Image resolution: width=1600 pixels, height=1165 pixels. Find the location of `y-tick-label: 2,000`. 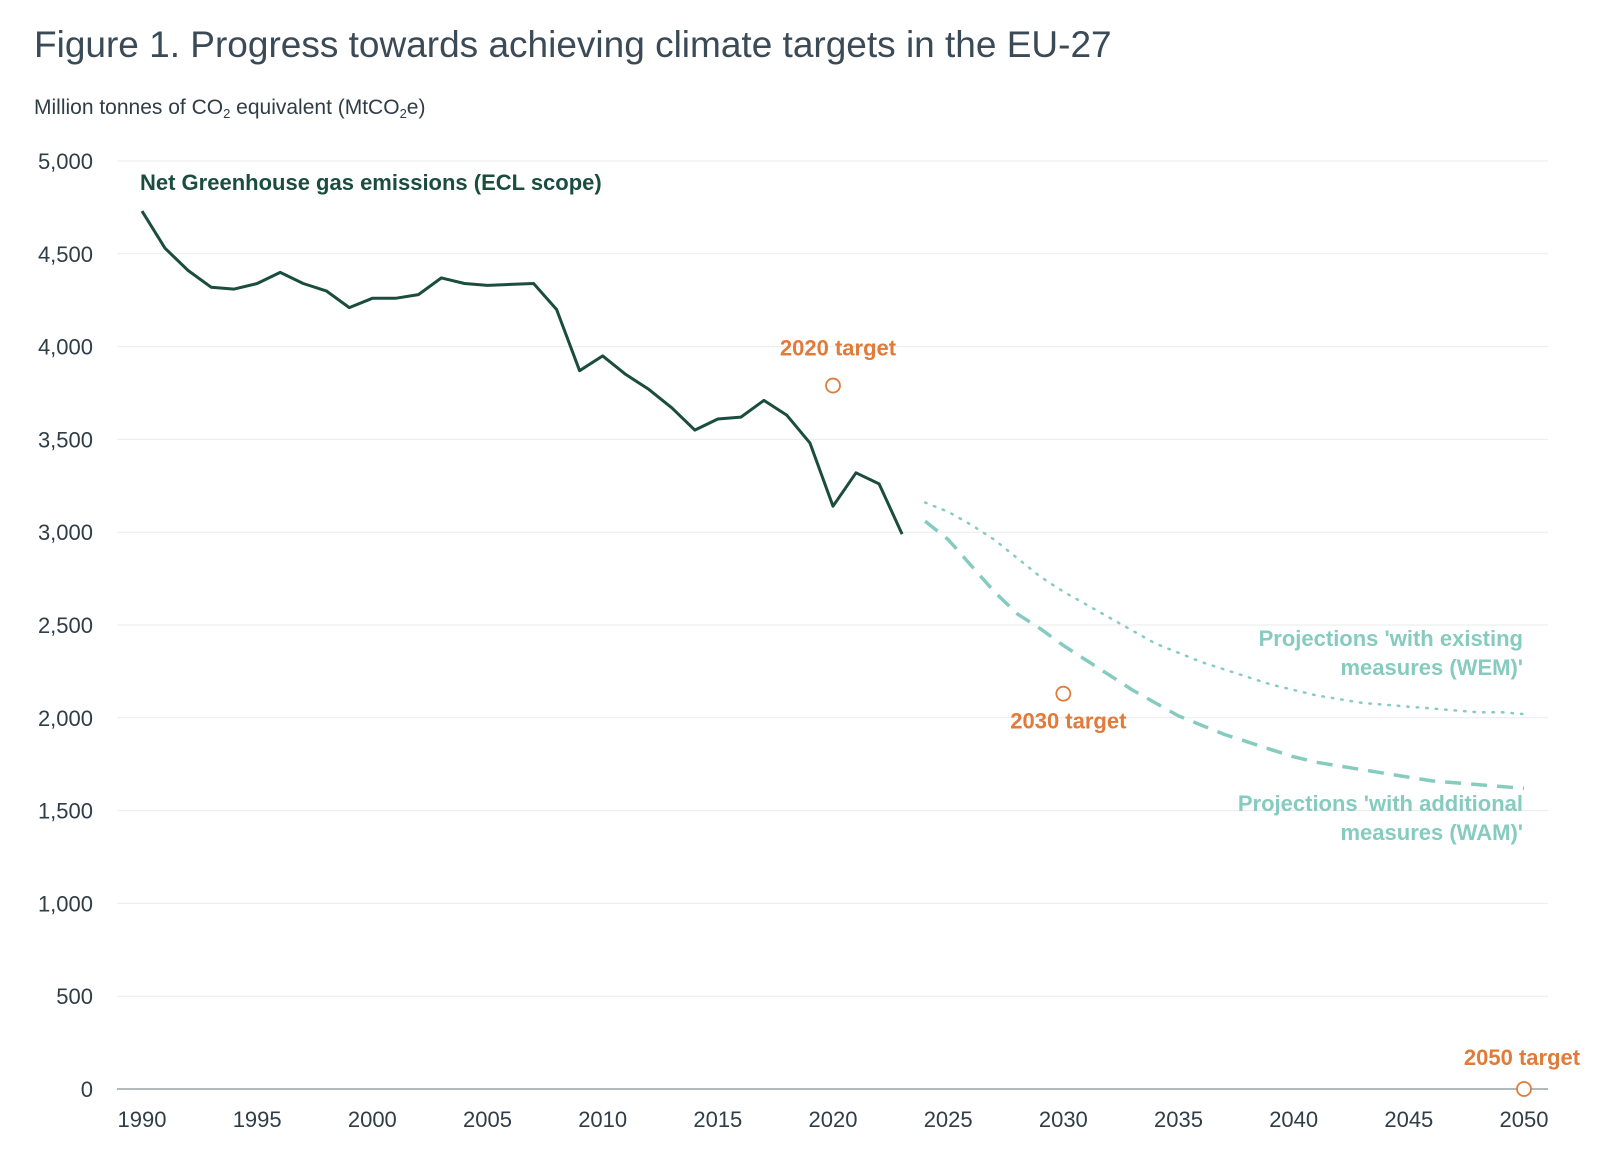

y-tick-label: 2,000 is located at coordinates (65, 718).